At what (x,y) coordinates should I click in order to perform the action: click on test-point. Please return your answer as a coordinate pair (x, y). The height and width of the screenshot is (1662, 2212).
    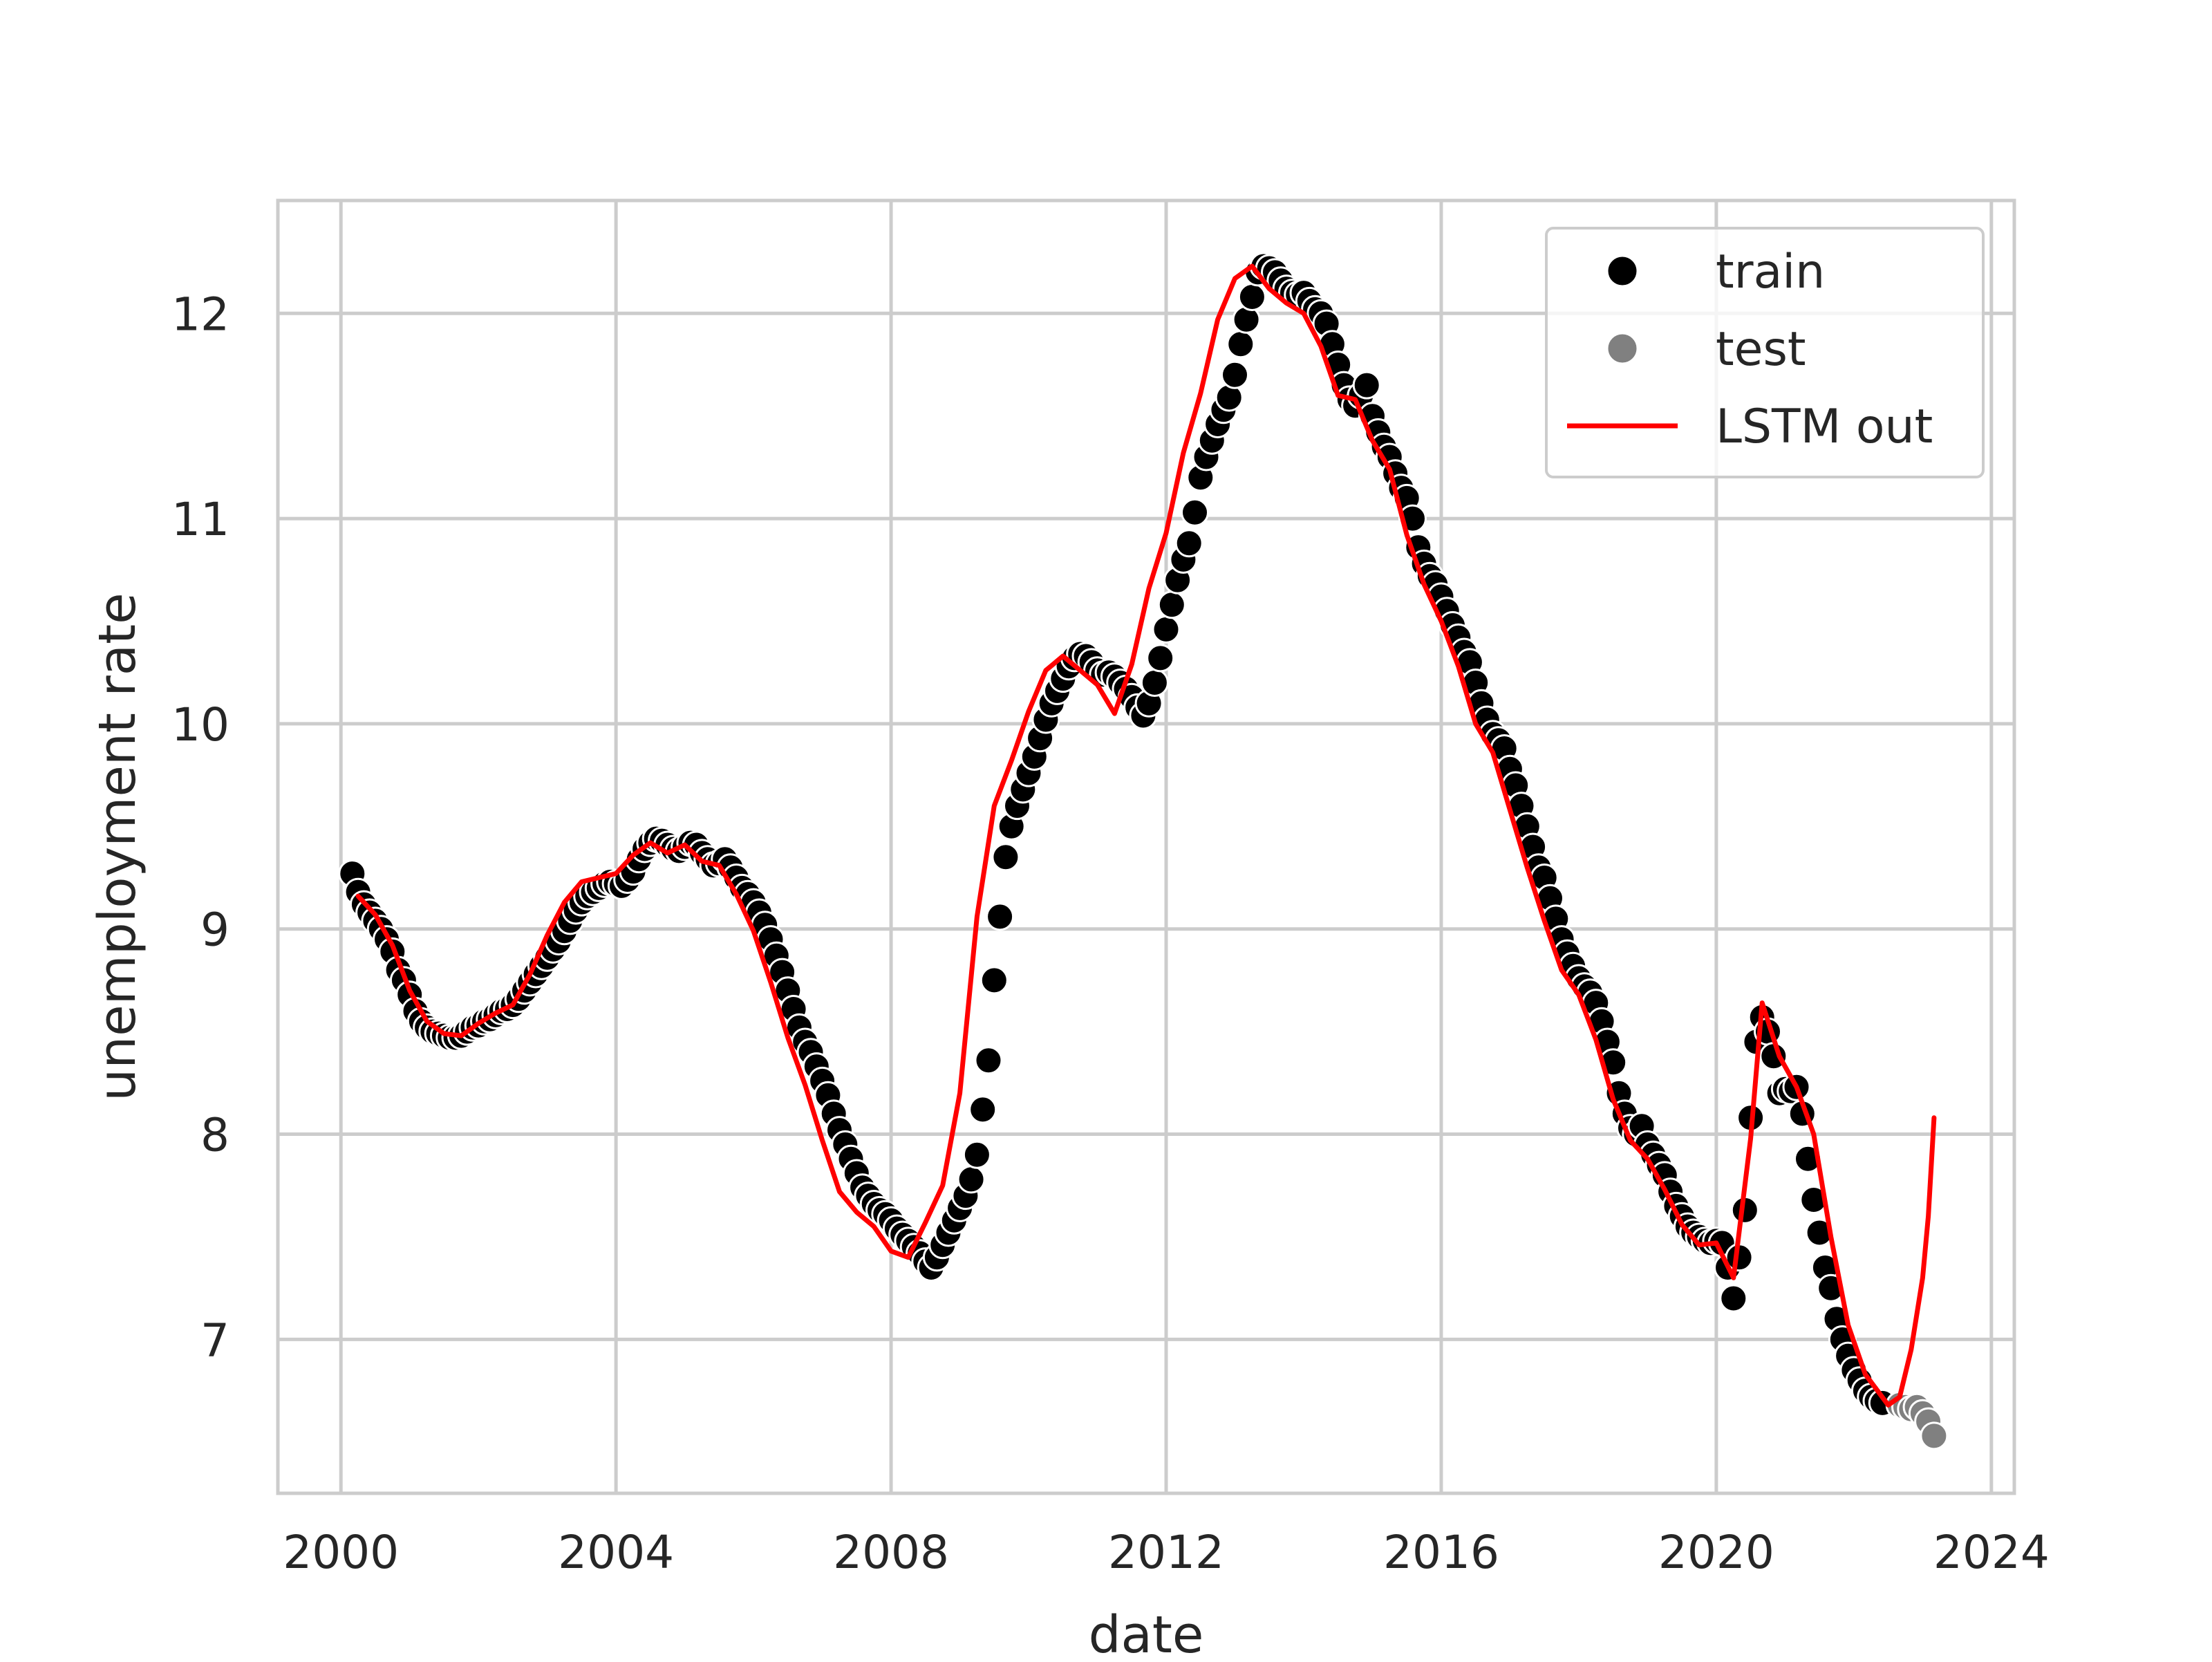
    Looking at the image, I should click on (1934, 1435).